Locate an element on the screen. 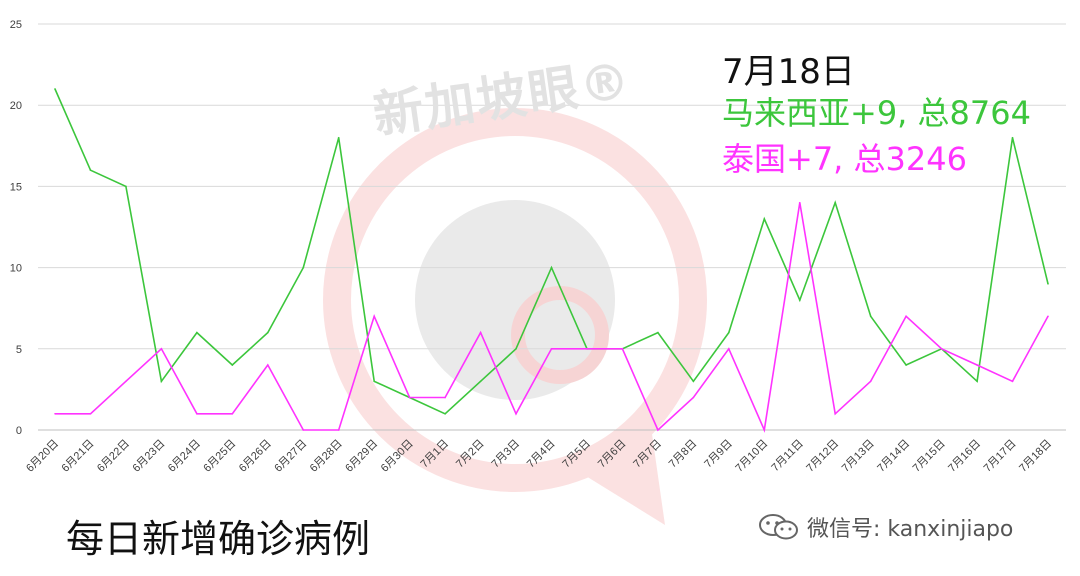 The width and height of the screenshot is (1080, 576). x-tick-label: 6月25日 is located at coordinates (219, 456).